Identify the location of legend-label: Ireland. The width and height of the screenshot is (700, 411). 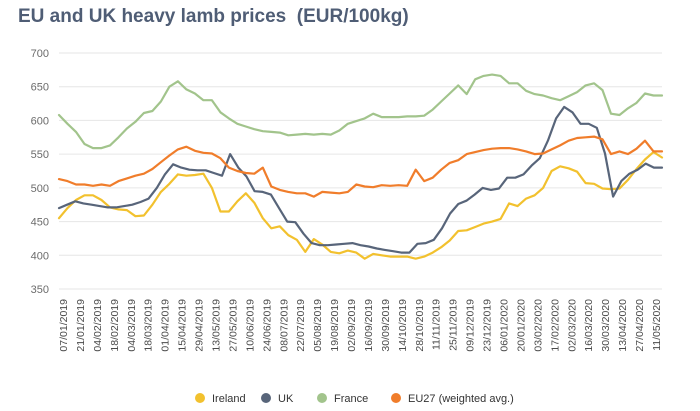
(229, 399).